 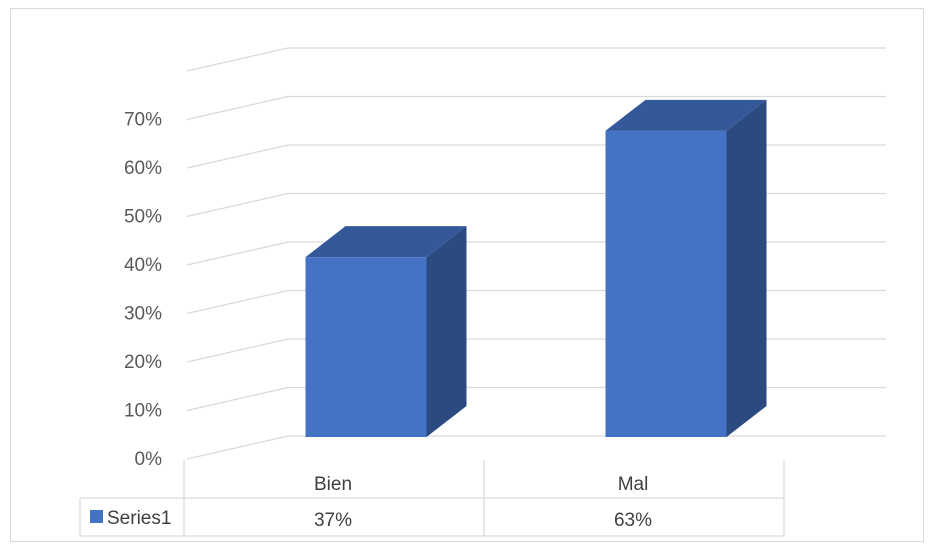 I want to click on y-tick-label: 70%, so click(x=143, y=120).